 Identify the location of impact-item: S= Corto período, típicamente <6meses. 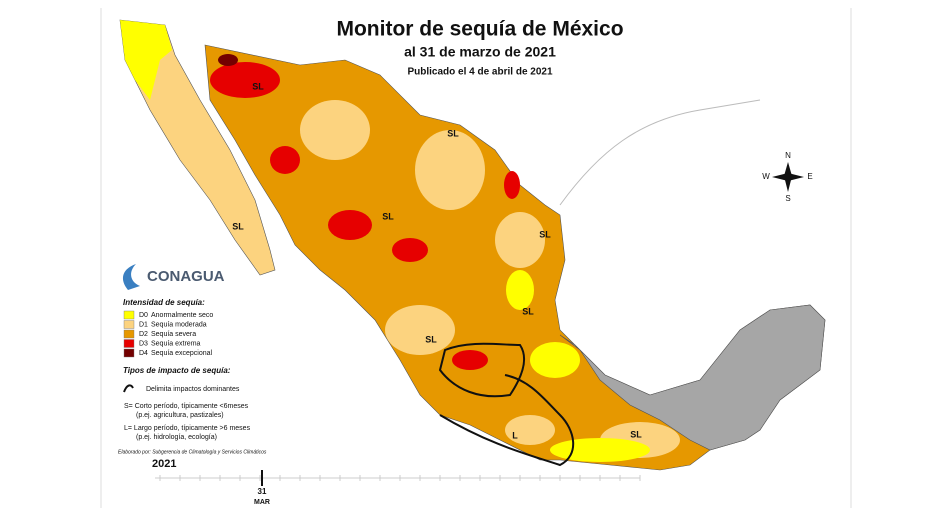
(186, 406).